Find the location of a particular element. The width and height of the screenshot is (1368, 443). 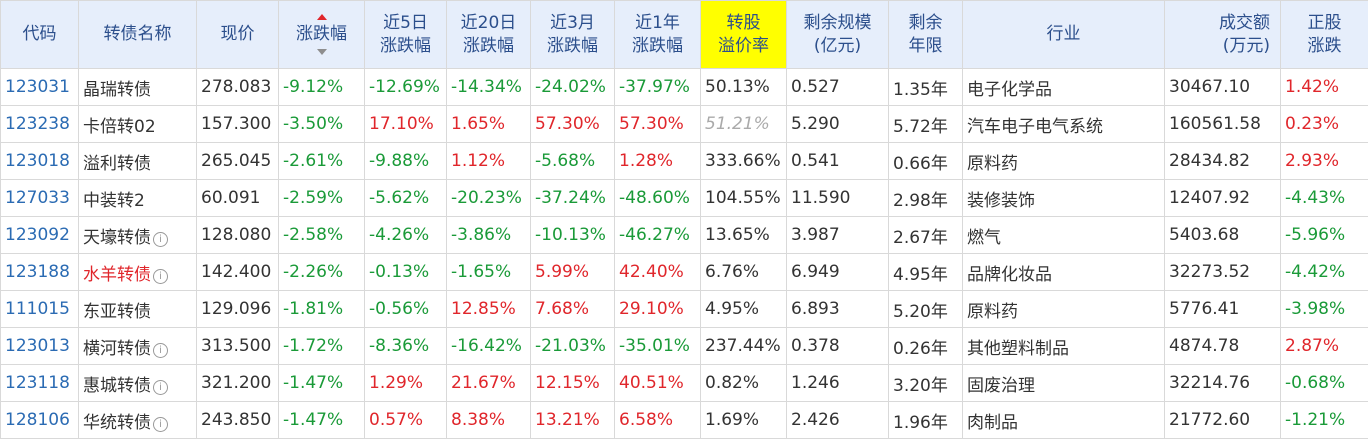

bond-name-link: 天壕转债 i is located at coordinates (137, 235).